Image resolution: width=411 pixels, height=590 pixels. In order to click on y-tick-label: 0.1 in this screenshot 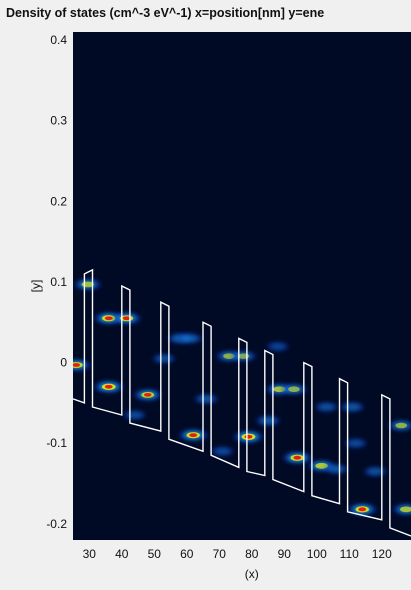, I will do `click(58, 282)`.